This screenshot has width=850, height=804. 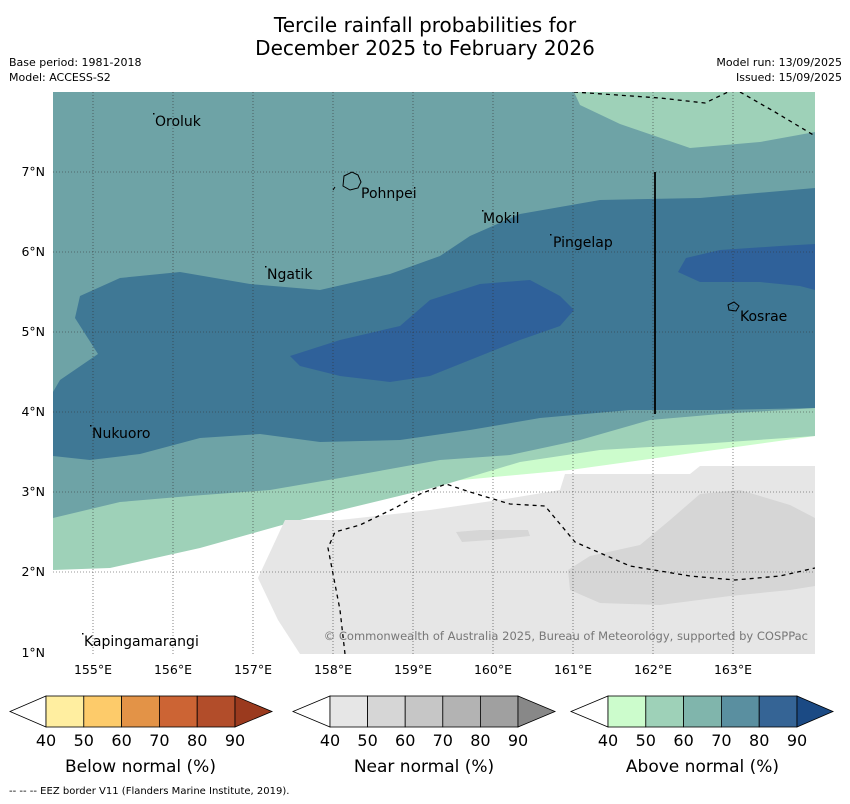 What do you see at coordinates (75, 70) in the screenshot?
I see `meta-left: Base period: 1981-2018 Model: ACCESS-S2` at bounding box center [75, 70].